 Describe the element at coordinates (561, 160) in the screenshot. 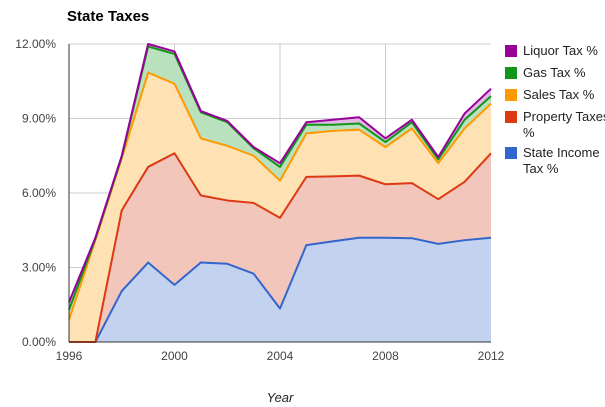

I see `legend-label: State Income Tax %` at that location.